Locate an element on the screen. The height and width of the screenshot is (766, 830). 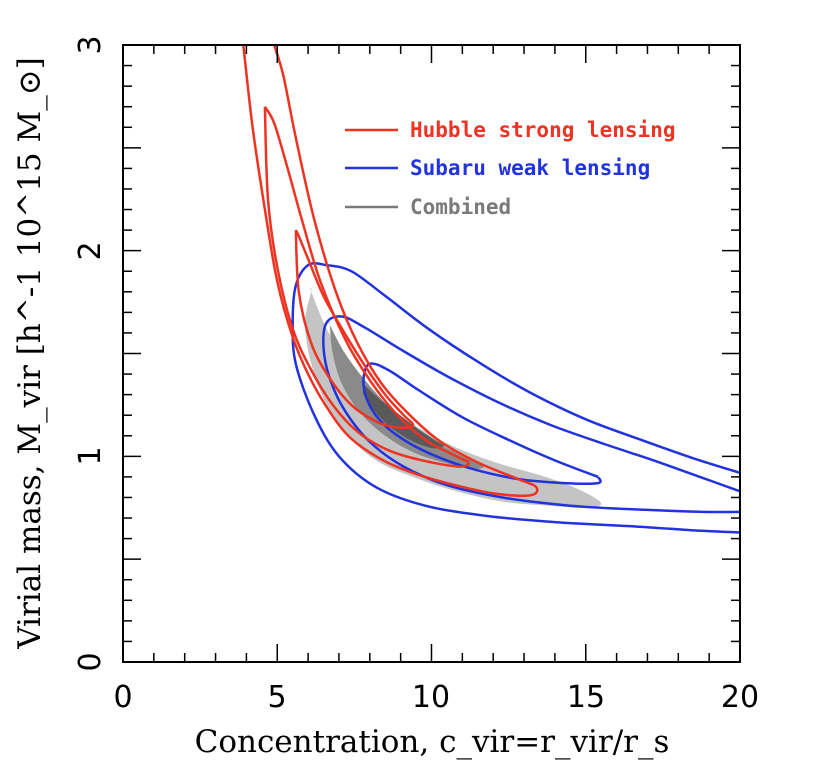
x-tick-label-0: 0 is located at coordinates (122, 697).